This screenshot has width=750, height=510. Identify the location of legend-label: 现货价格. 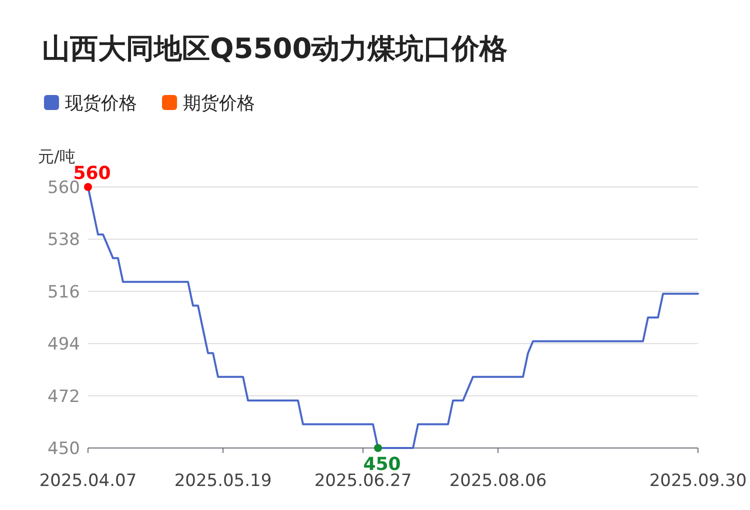
(101, 103).